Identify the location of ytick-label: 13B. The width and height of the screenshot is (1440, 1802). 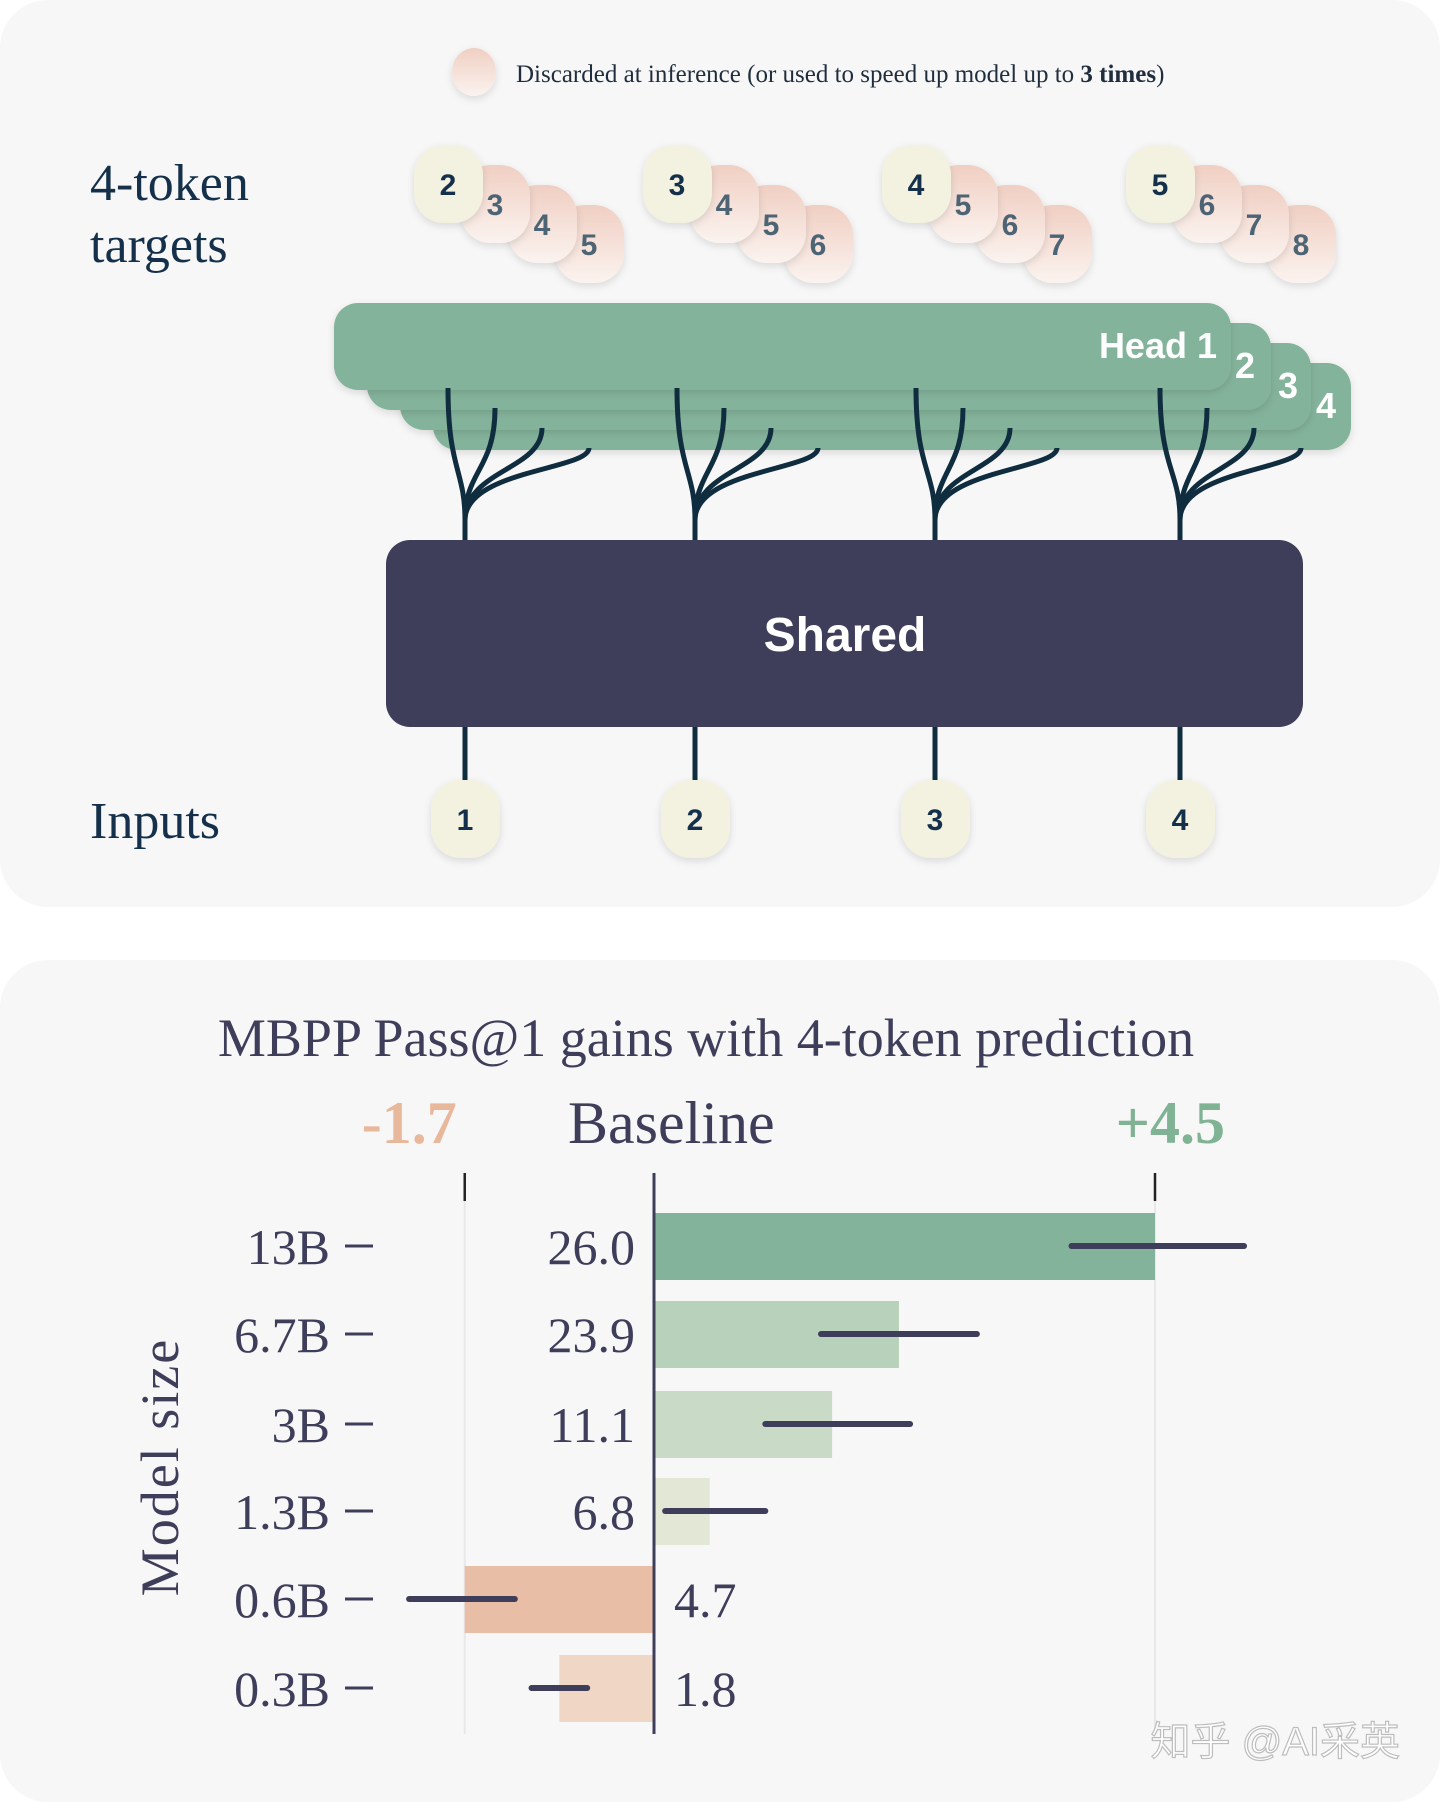
(288, 1247).